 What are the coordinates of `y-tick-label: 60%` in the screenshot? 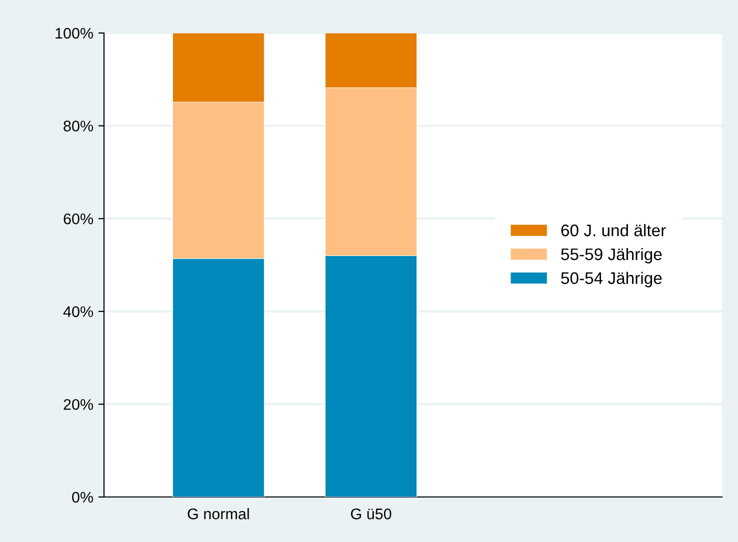 It's located at (79, 218).